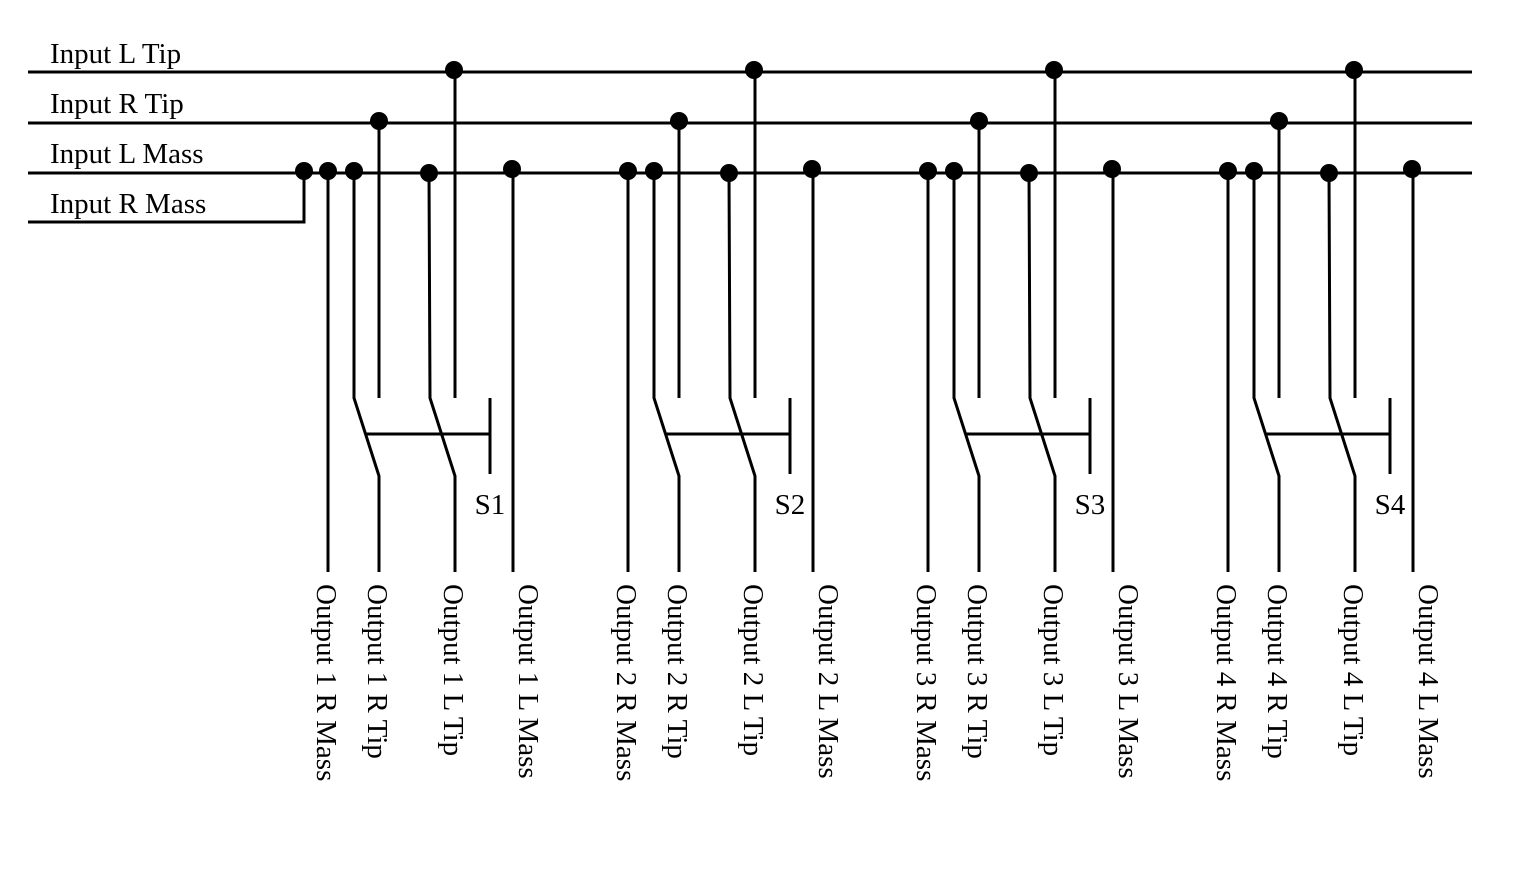  Describe the element at coordinates (790, 505) in the screenshot. I see `switch-2-label: S2` at that location.